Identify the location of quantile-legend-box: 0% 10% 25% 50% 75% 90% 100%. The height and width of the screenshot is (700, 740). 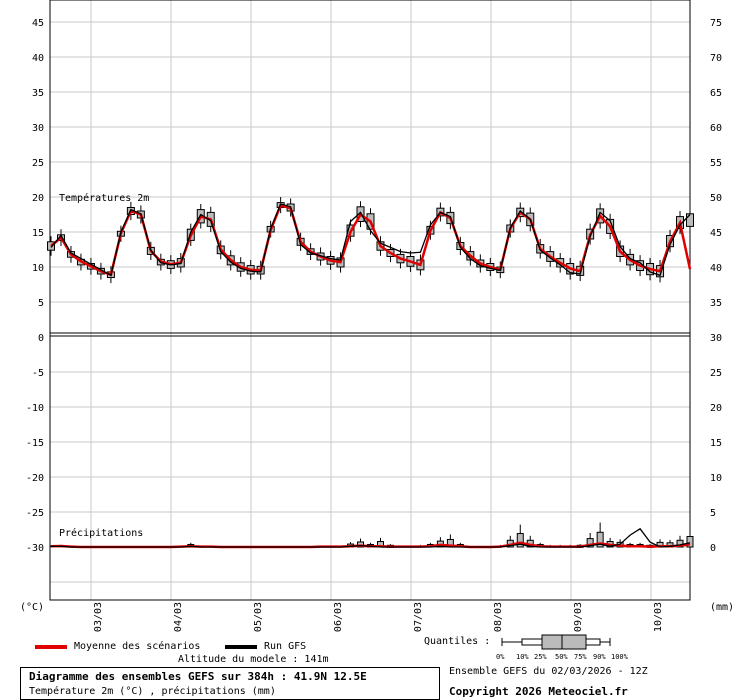
(562, 647).